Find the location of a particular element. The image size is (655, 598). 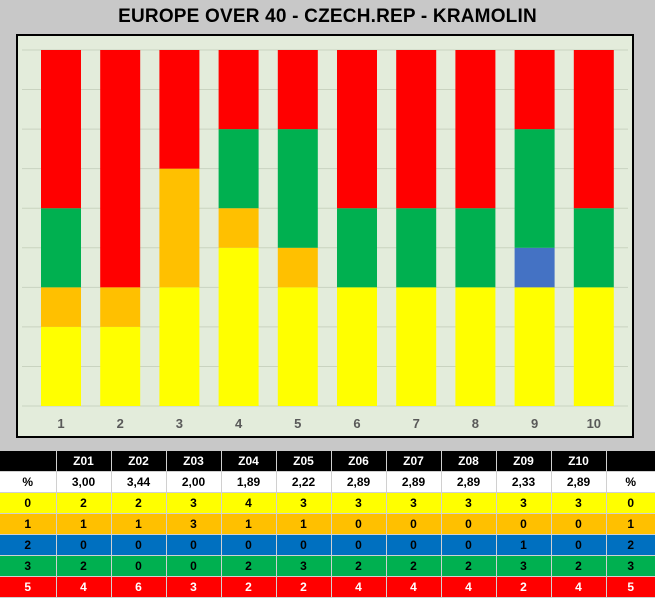

table-cell: Z10 is located at coordinates (578, 461).